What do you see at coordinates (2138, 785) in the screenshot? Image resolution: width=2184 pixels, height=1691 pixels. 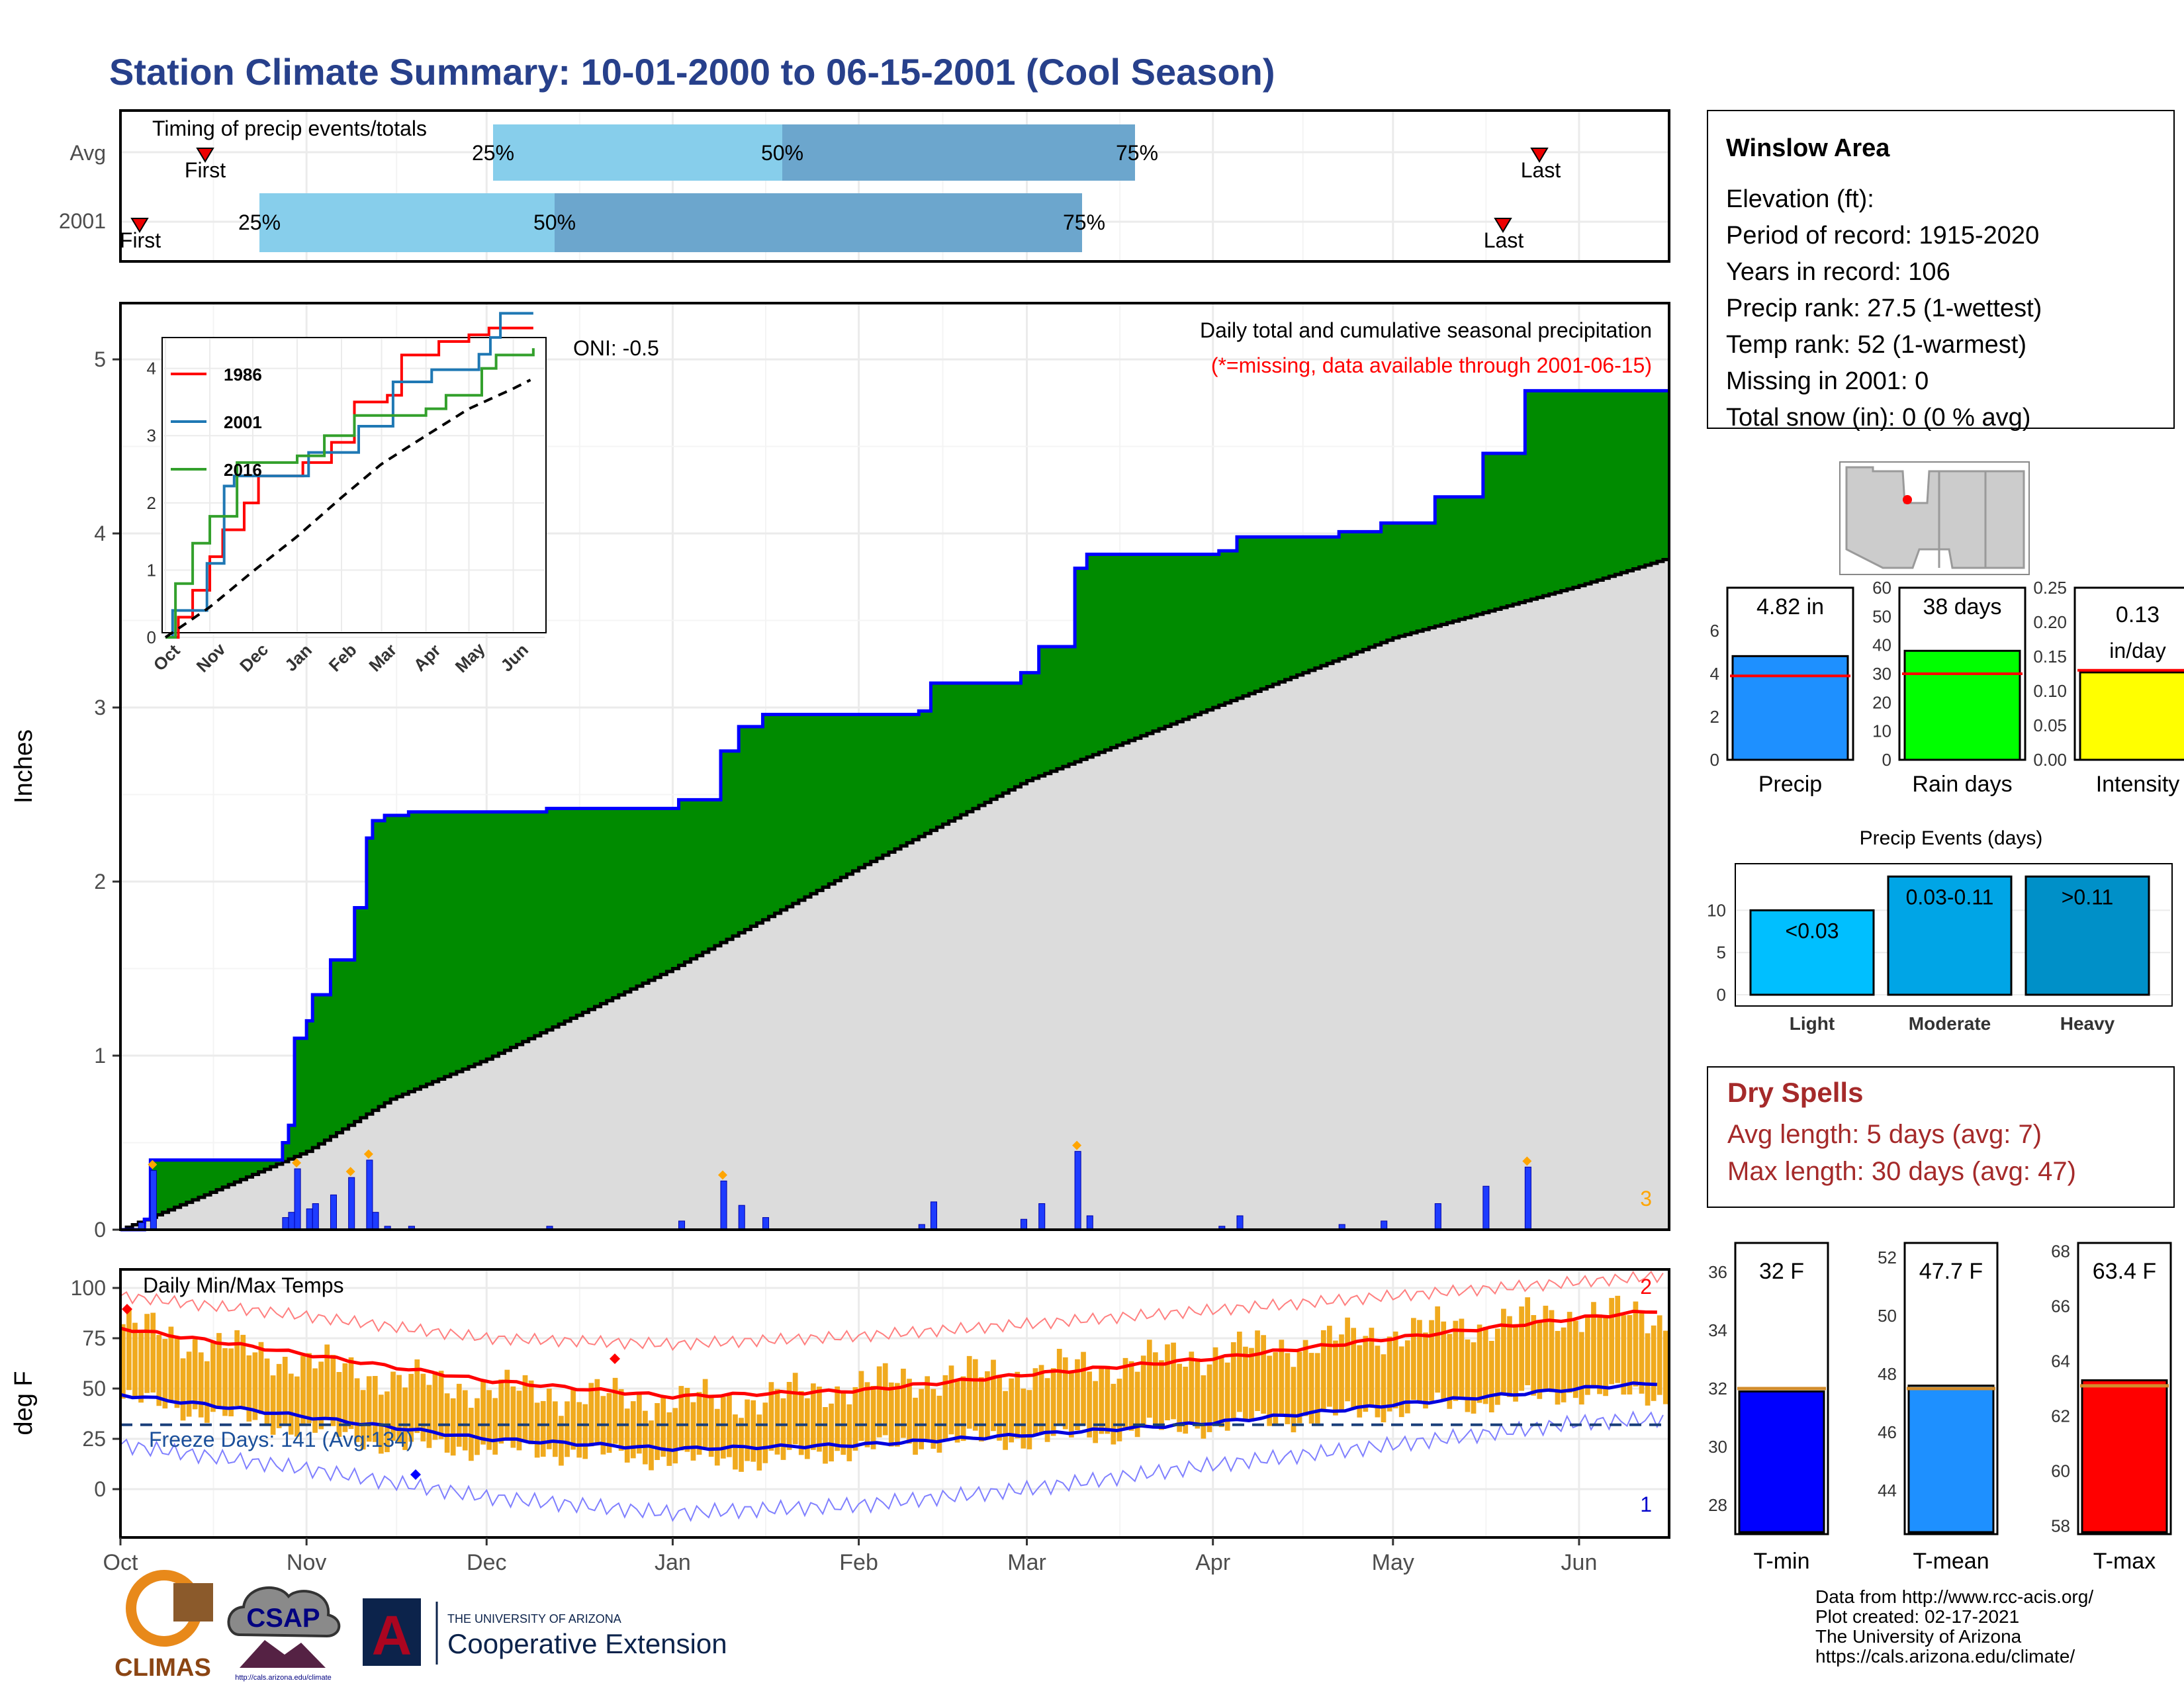 I see `mini-bar-name: Intensity` at bounding box center [2138, 785].